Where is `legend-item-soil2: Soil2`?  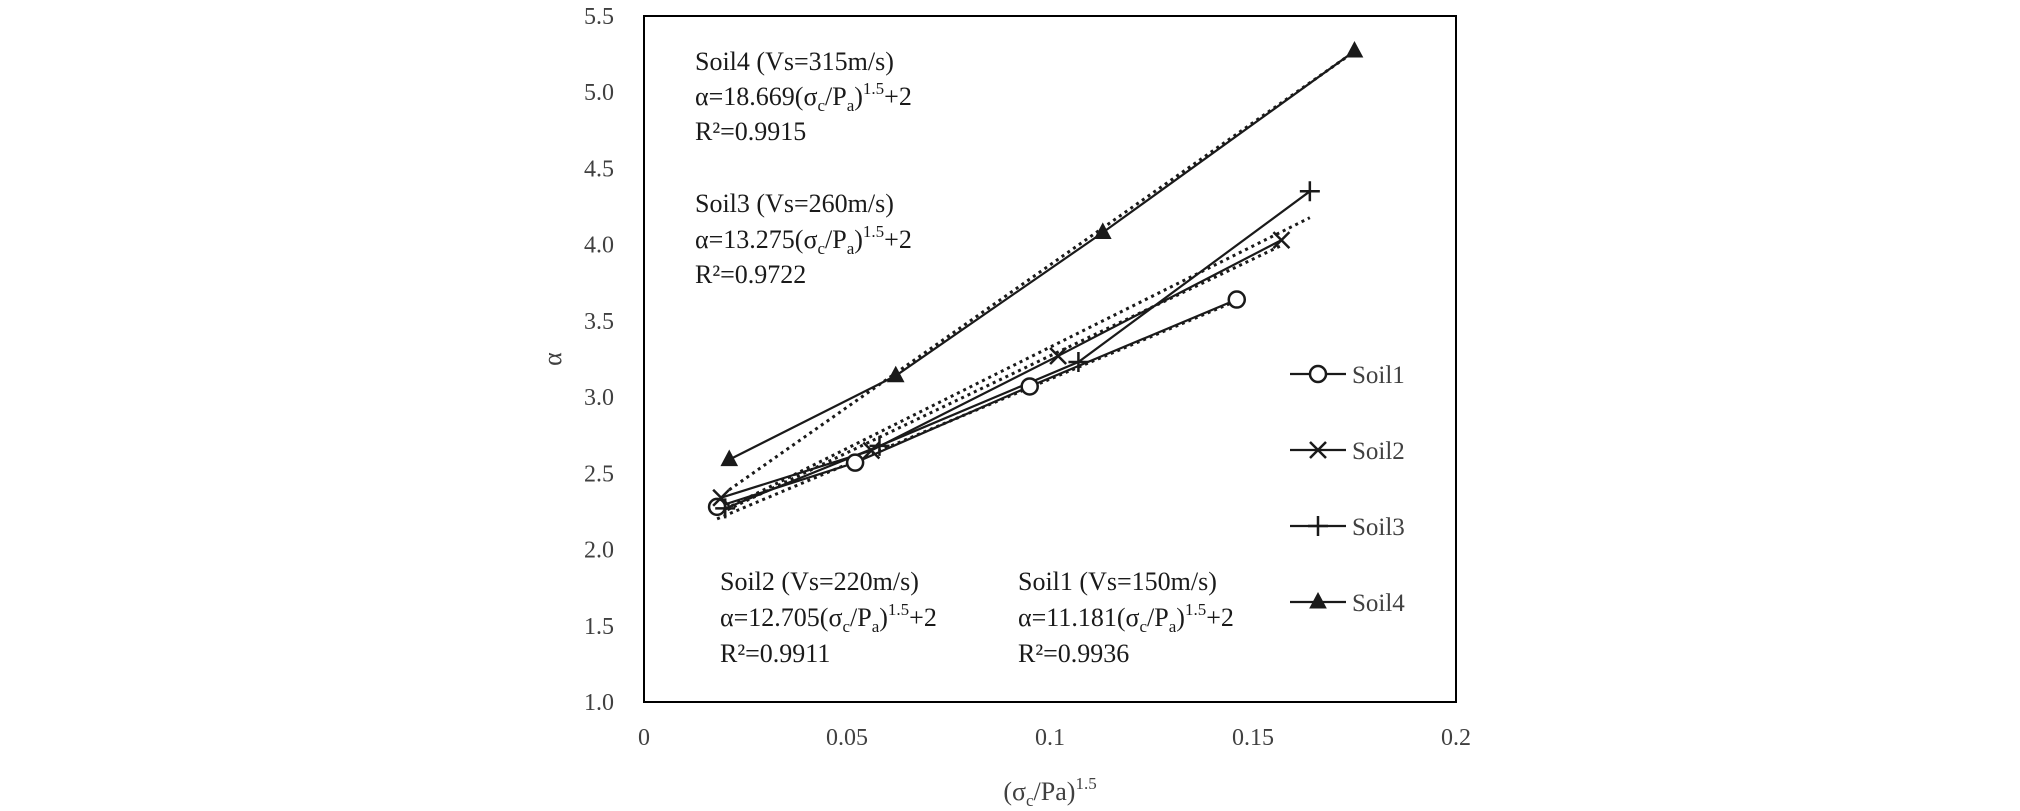 legend-item-soil2: Soil2 is located at coordinates (1347, 451).